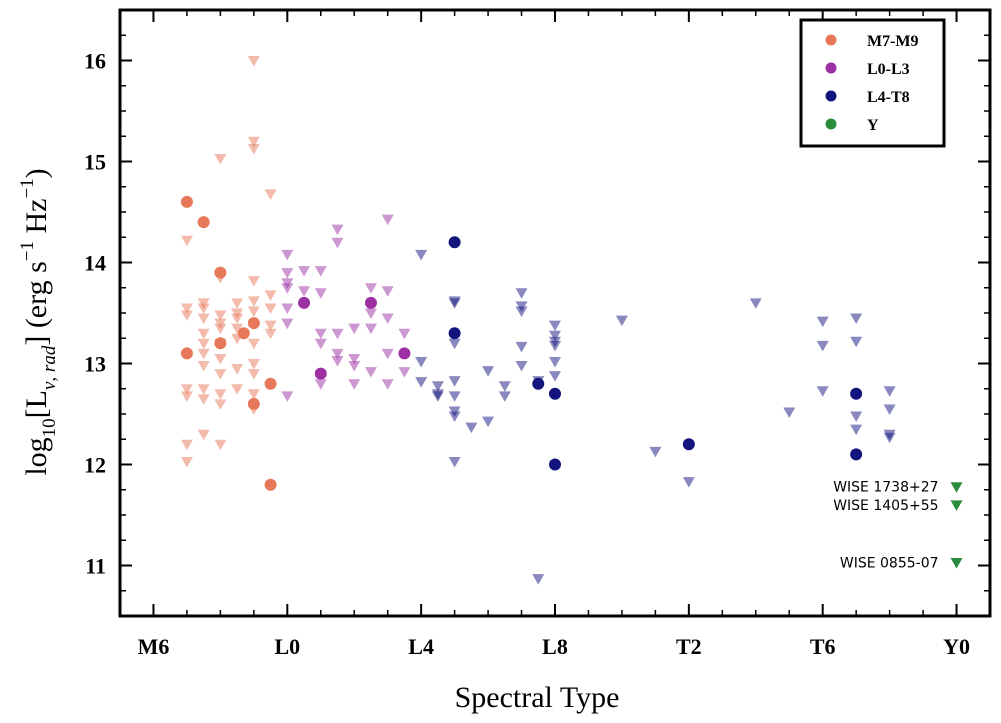  Describe the element at coordinates (421, 646) in the screenshot. I see `x-tick-label: L4` at that location.